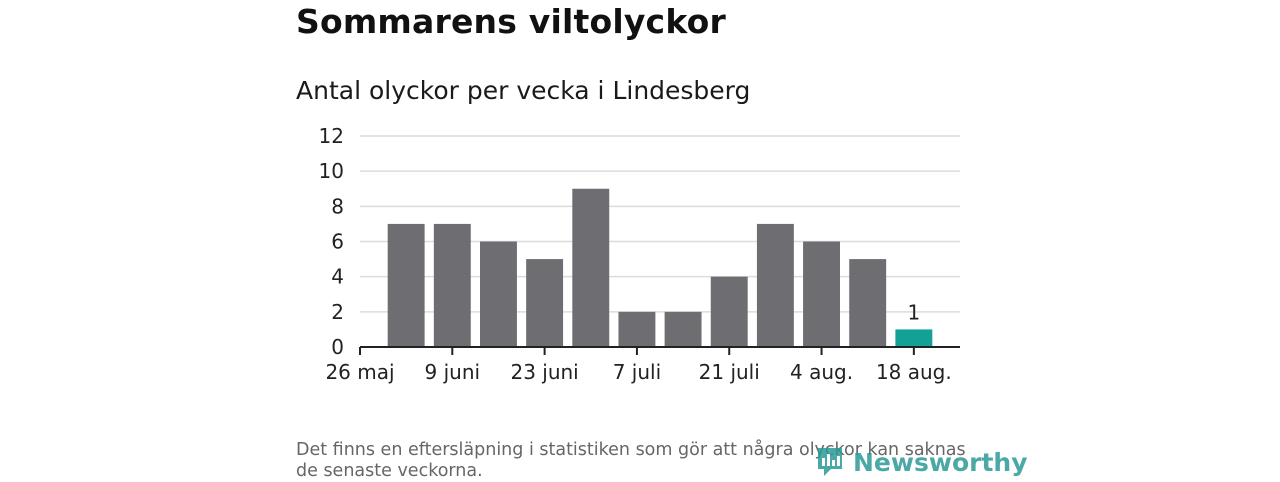  Describe the element at coordinates (729, 372) in the screenshot. I see `x-tick-label: 21 juli` at that location.